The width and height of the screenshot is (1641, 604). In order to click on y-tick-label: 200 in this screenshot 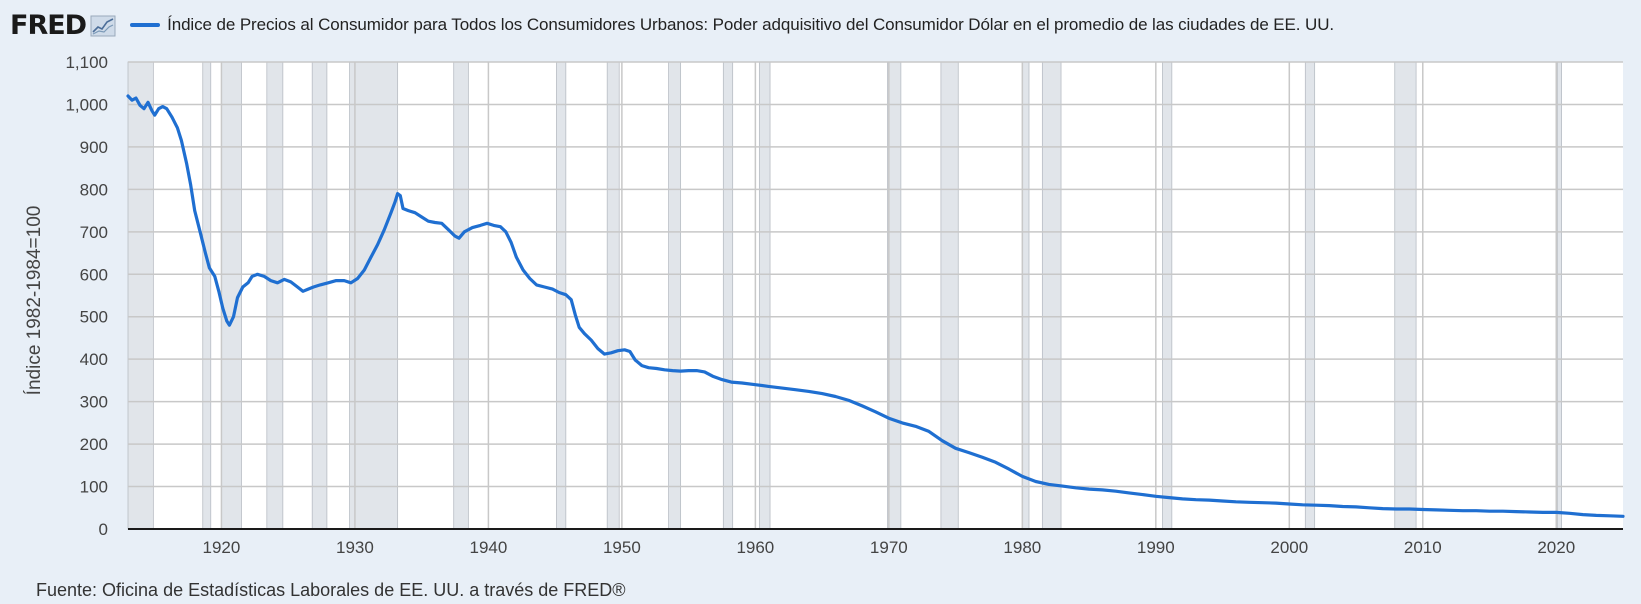, I will do `click(94, 444)`.